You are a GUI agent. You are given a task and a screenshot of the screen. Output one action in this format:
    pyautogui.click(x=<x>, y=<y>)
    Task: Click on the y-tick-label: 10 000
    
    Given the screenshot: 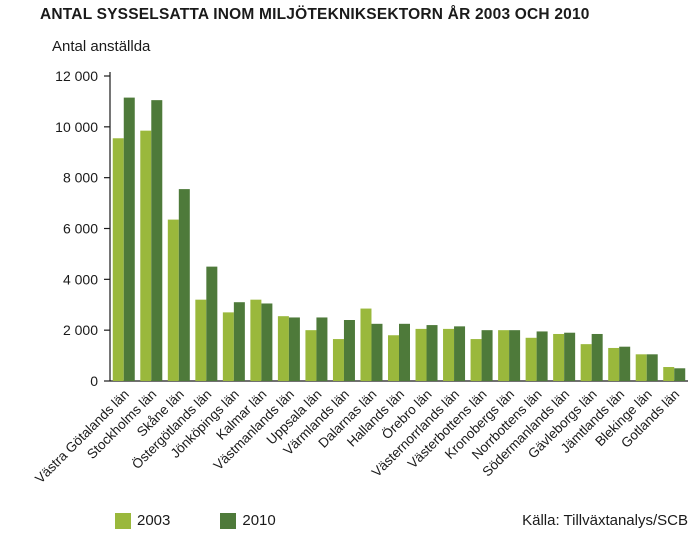 What is the action you would take?
    pyautogui.click(x=76, y=127)
    